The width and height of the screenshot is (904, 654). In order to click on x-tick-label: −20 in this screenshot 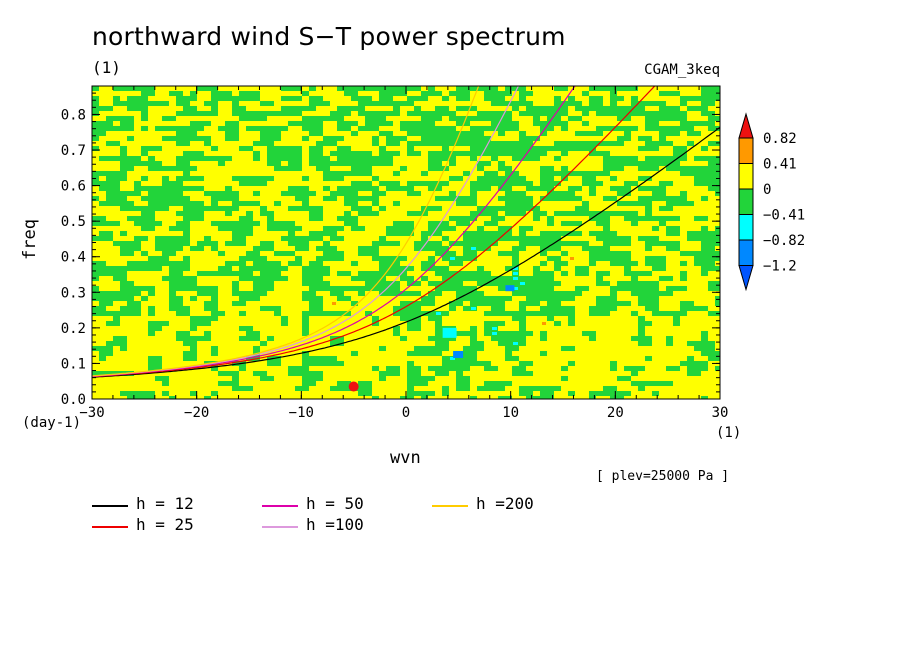, I will do `click(196, 413)`.